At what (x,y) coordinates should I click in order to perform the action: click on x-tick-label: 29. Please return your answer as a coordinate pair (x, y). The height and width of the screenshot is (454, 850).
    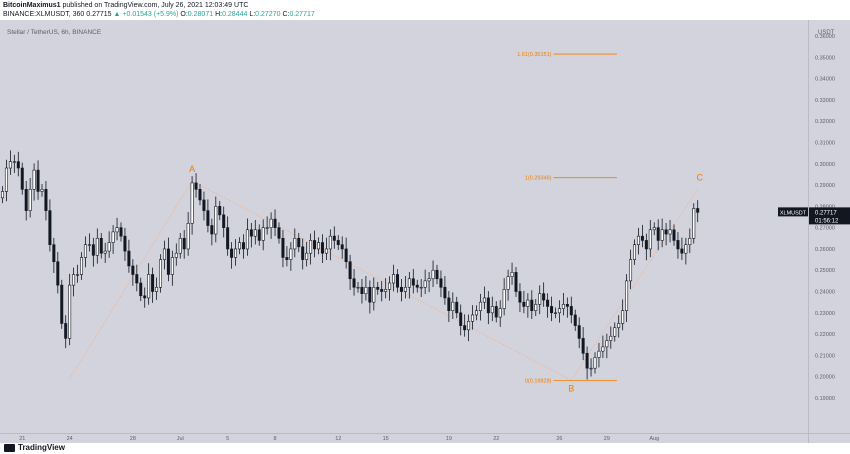
    Looking at the image, I should click on (607, 439).